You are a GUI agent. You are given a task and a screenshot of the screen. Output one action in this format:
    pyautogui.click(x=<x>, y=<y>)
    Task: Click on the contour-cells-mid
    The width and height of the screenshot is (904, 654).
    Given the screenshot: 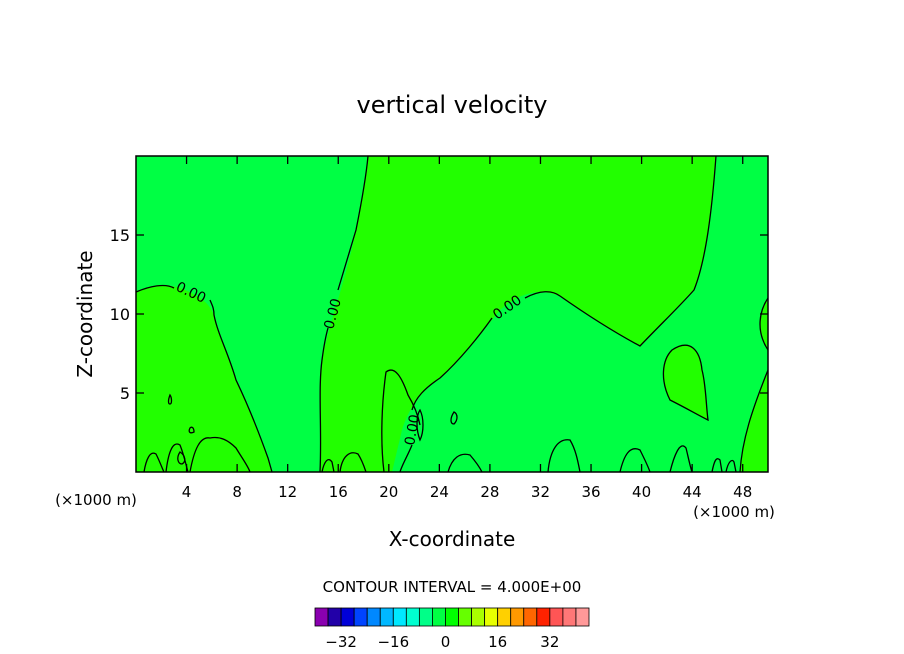 What is the action you would take?
    pyautogui.click(x=402, y=462)
    